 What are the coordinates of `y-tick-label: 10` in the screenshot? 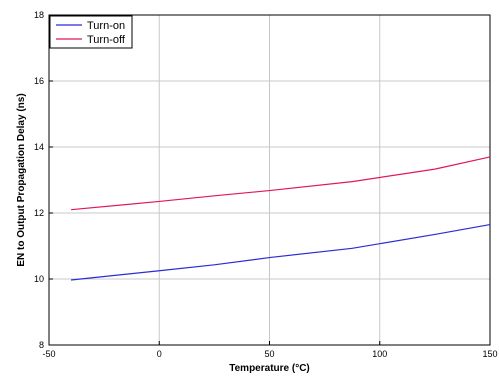 It's located at (39, 279).